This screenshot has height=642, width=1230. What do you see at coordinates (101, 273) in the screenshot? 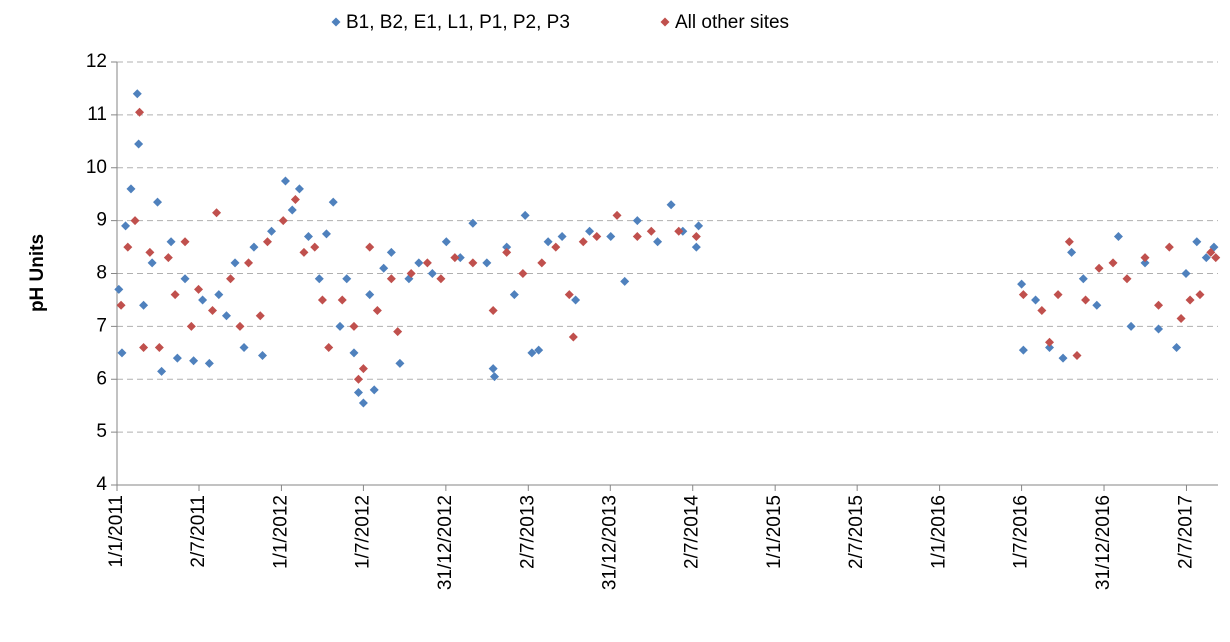
I see `y-tick-label: 8` at bounding box center [101, 273].